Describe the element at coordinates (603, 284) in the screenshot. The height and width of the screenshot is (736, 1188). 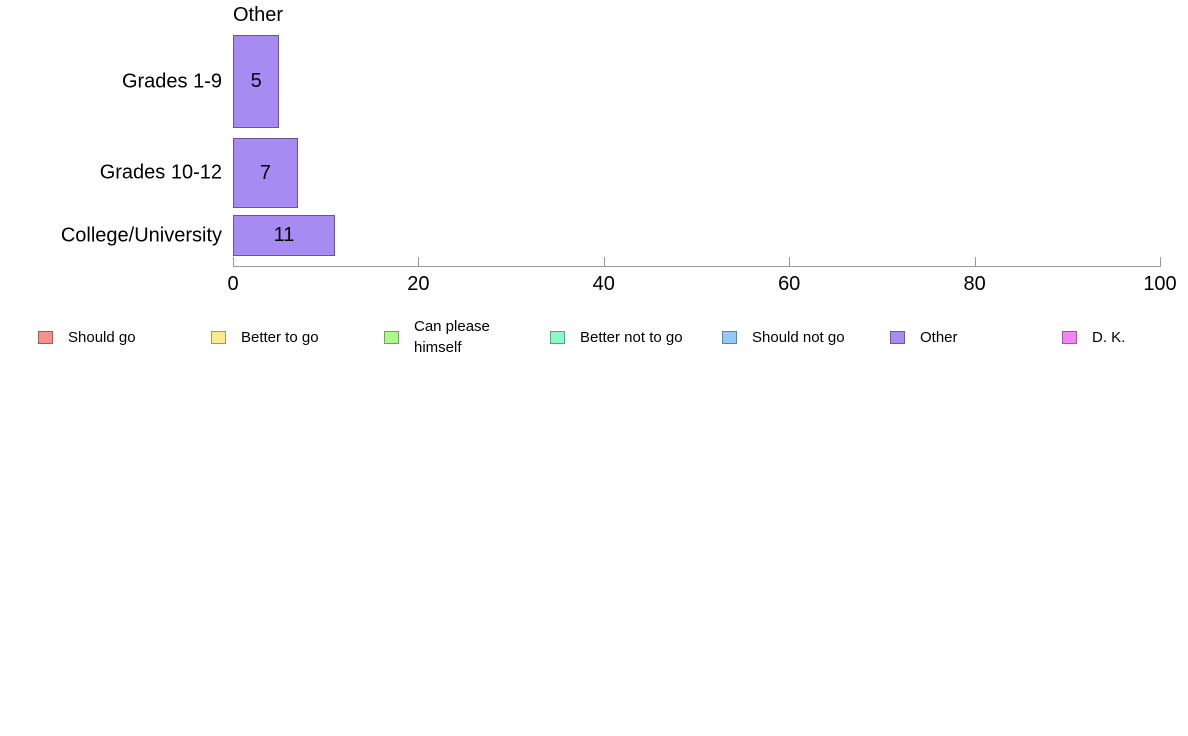
I see `x-axis-tick-label: 40` at that location.